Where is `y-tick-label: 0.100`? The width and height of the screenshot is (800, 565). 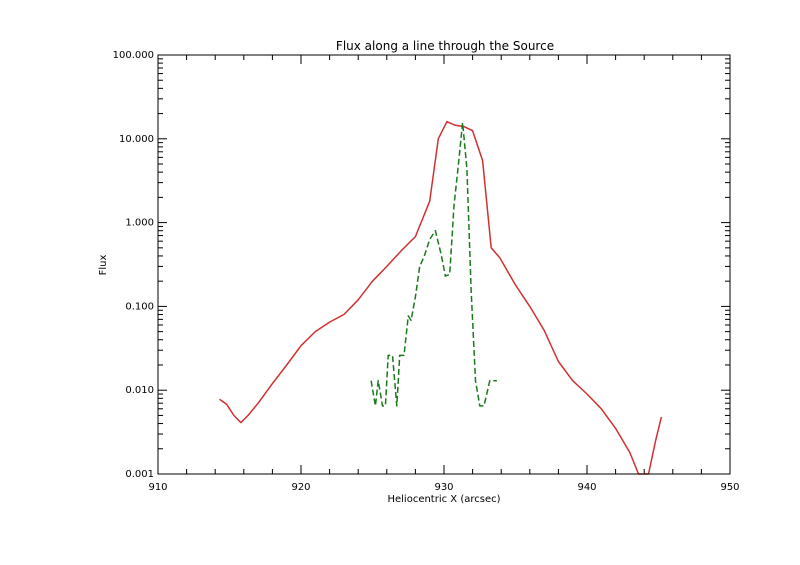 y-tick-label: 0.100 is located at coordinates (139, 306).